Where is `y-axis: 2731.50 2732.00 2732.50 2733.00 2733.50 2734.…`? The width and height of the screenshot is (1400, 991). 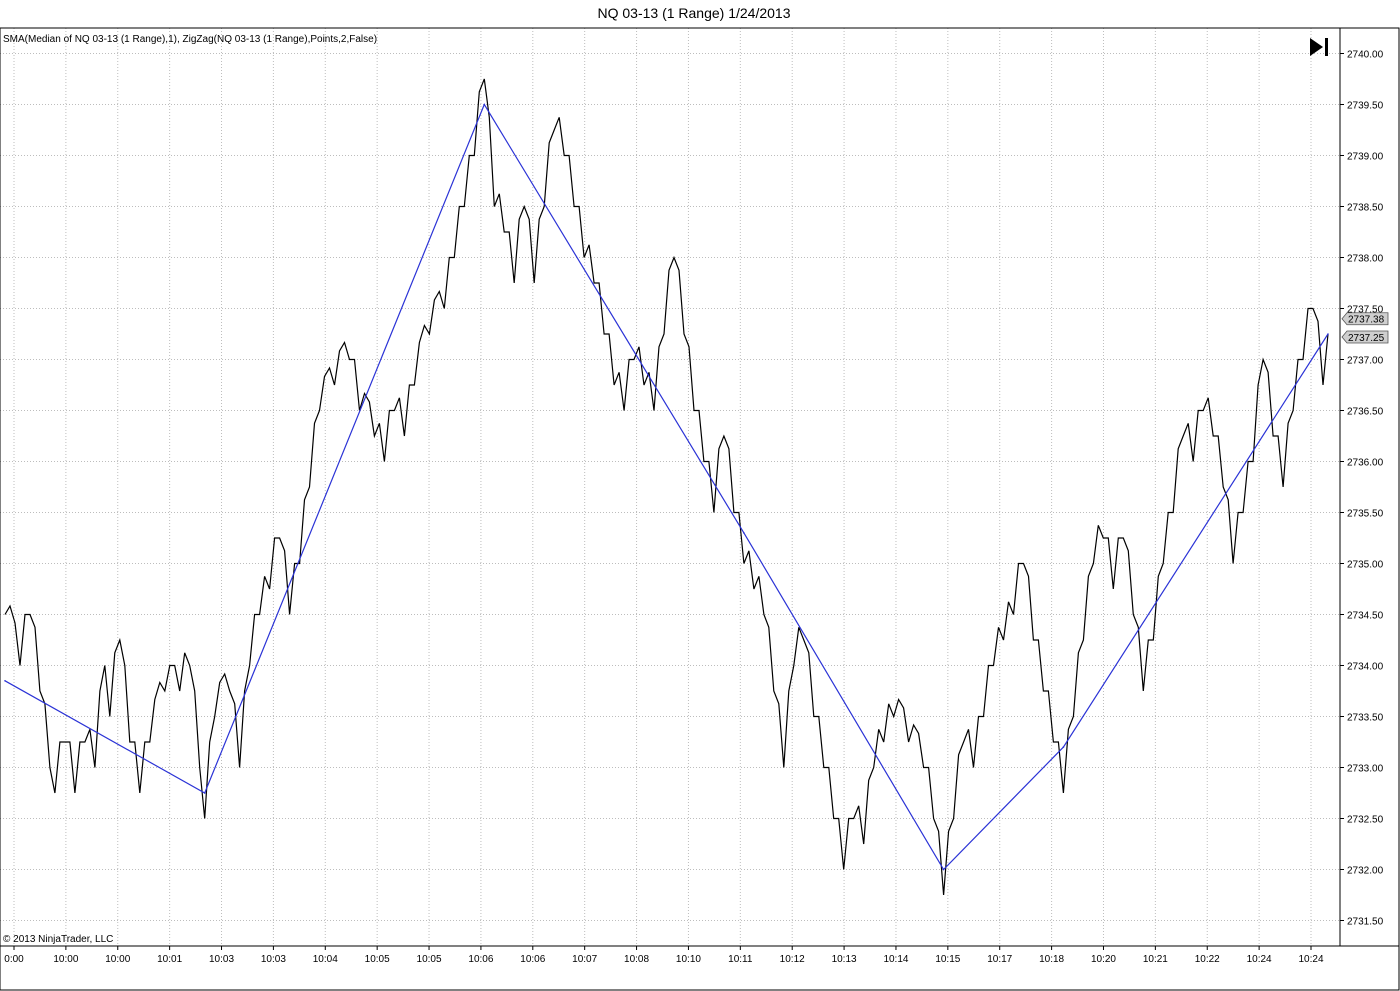
y-axis: 2731.50 2732.00 2732.50 2733.00 2733.50 2734.… is located at coordinates (1362, 489).